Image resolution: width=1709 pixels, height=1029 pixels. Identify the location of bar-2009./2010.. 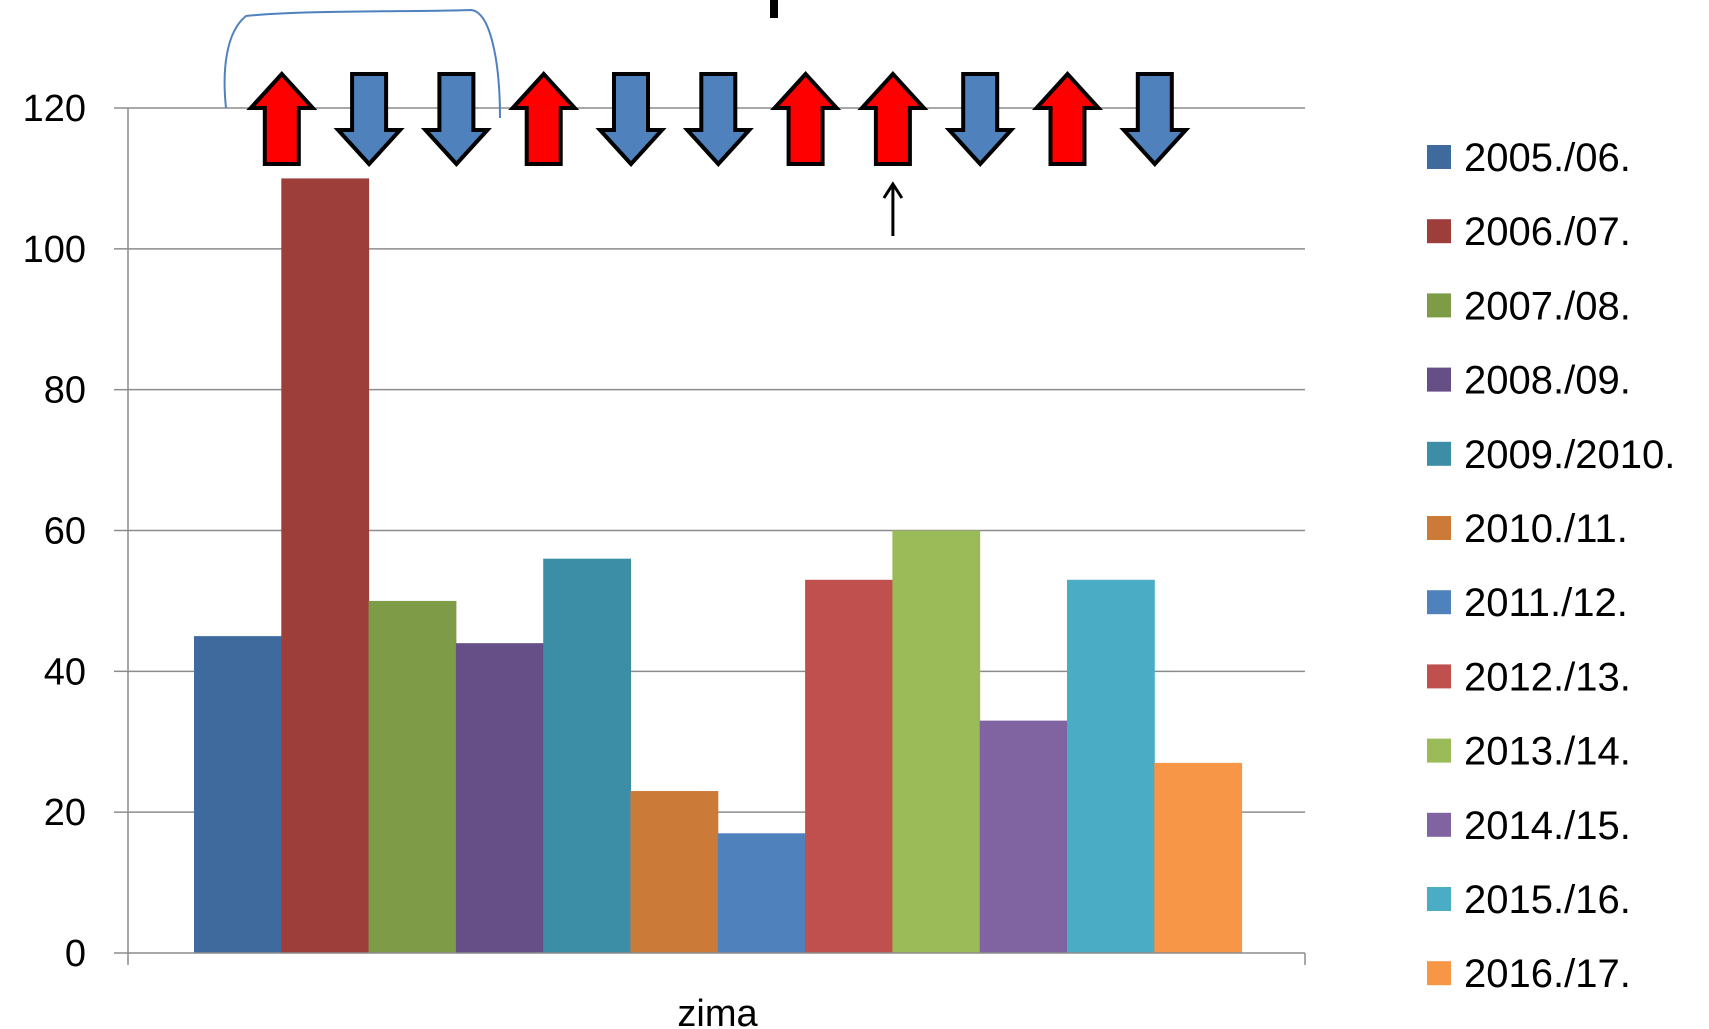
(587, 755).